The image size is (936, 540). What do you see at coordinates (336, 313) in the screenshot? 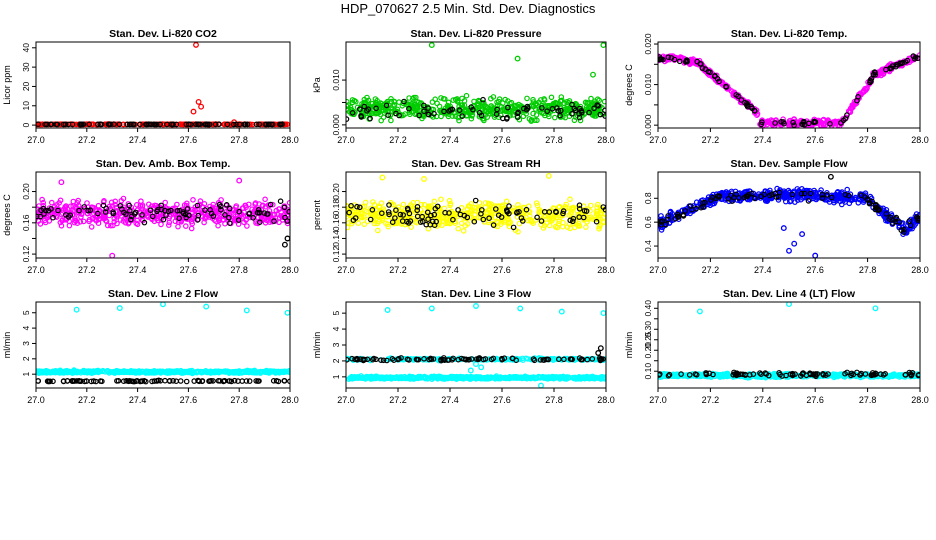
I see `y-tick-label: 5` at bounding box center [336, 313].